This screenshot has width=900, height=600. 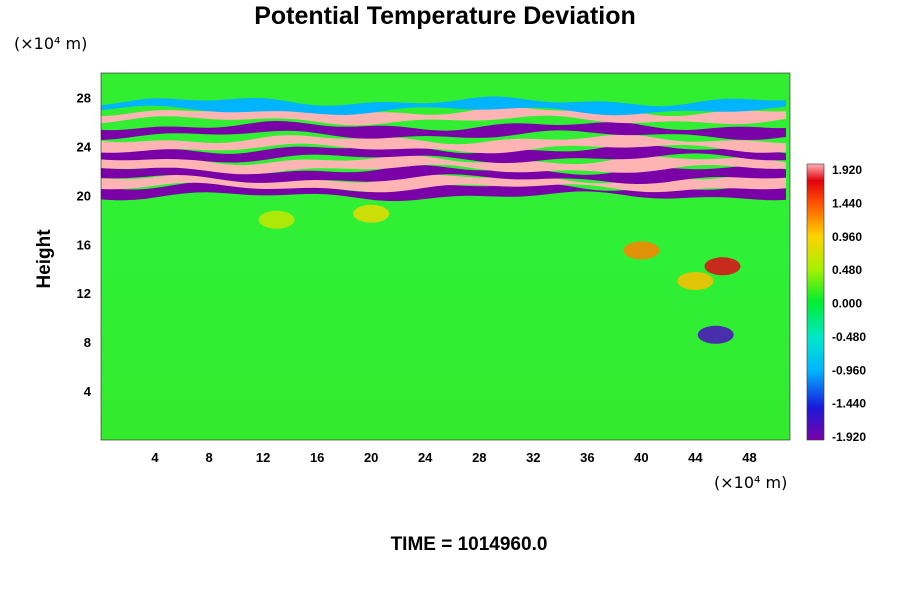 I want to click on x-tick-label: 28, so click(x=479, y=457).